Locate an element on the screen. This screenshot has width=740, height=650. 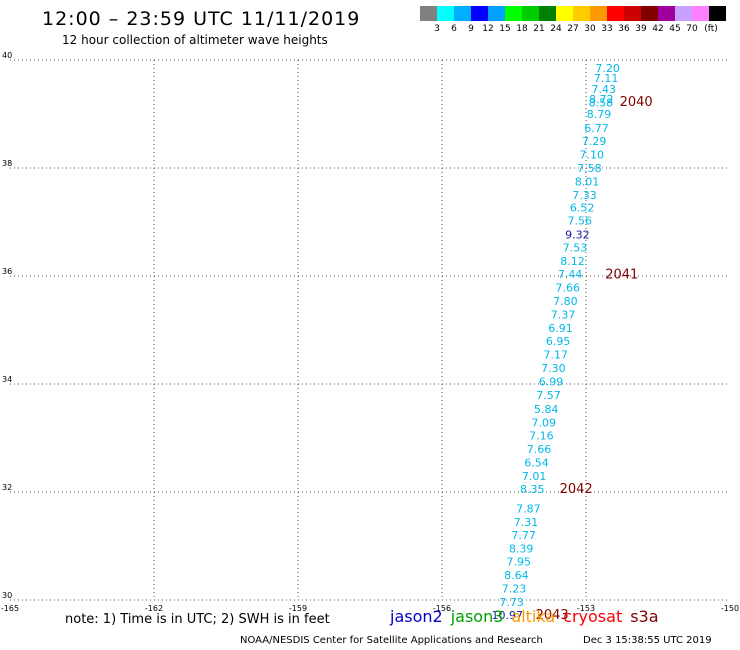
wave-height-label: 6.52 is located at coordinates (582, 208).